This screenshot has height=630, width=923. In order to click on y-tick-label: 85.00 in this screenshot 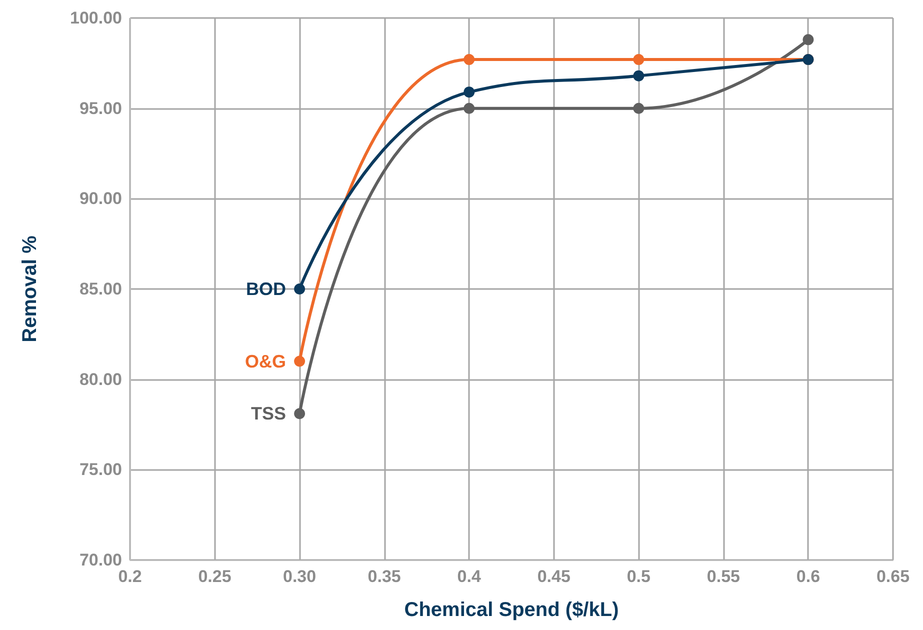, I will do `click(100, 289)`.